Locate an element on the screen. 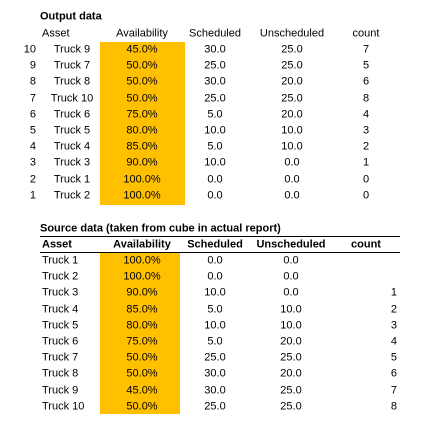  cell: Truck 8 is located at coordinates (60, 373).